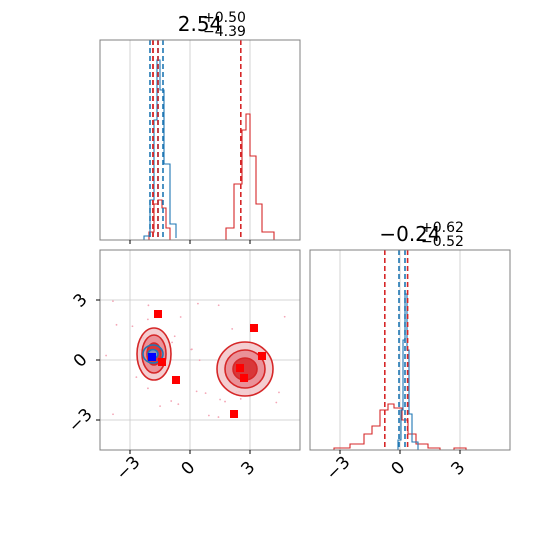  I want to click on title-param-2-lower: −0.52, so click(442, 242).